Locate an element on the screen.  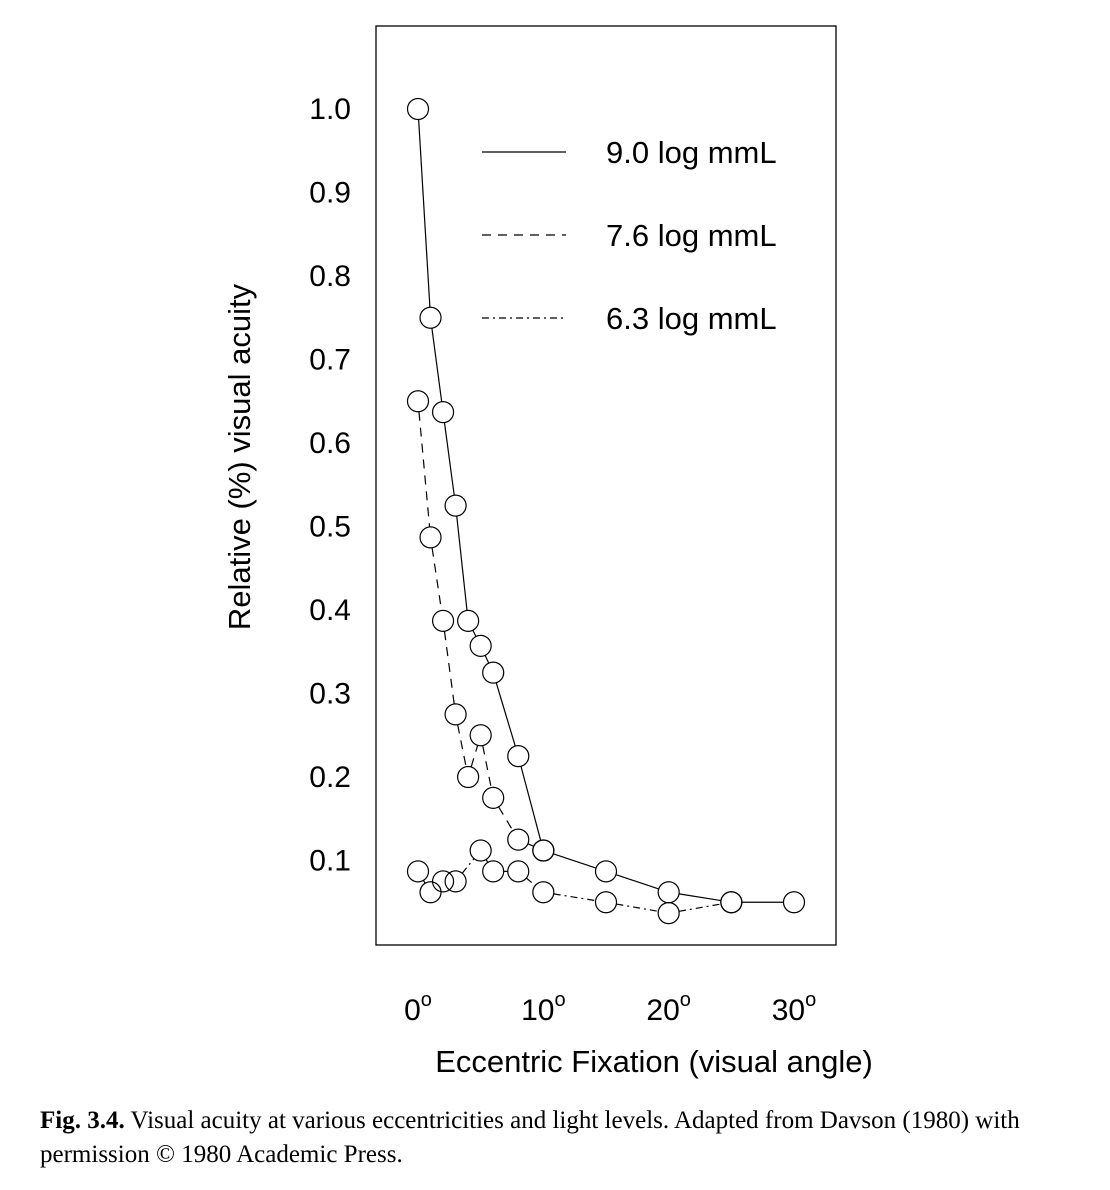
y-tick-label: 1.0 is located at coordinates (330, 109).